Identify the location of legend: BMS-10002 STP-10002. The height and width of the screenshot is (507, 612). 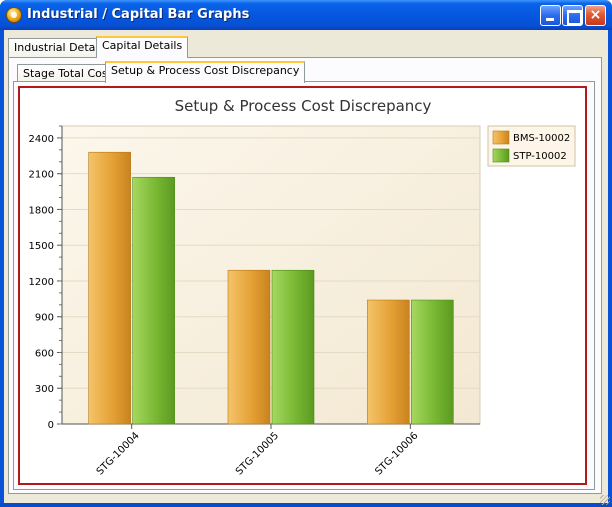
(531, 146).